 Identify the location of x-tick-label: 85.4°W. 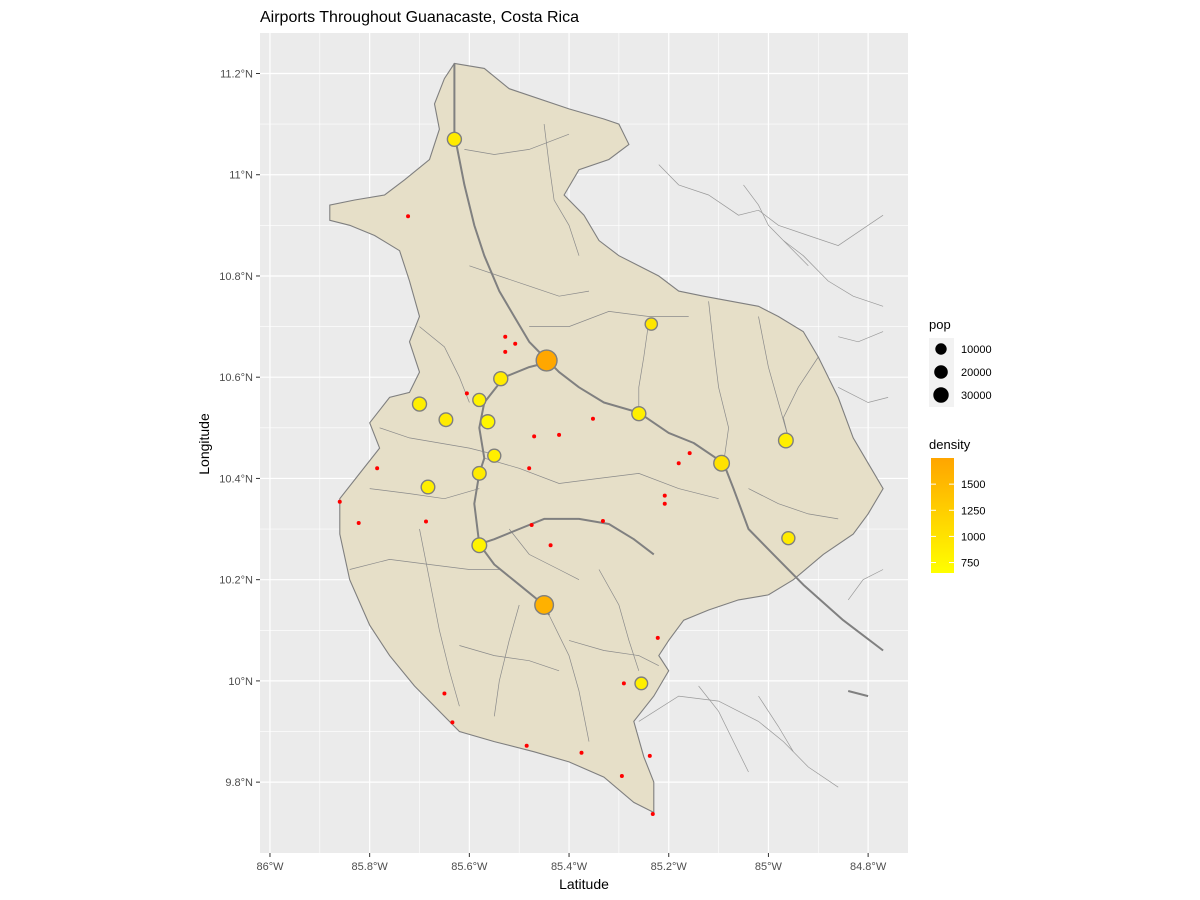
(569, 867).